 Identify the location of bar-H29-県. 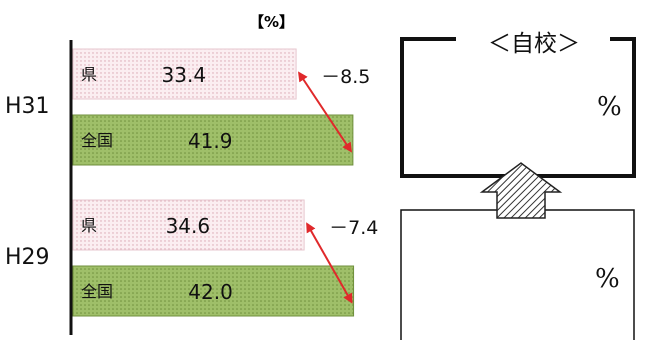
(188, 225).